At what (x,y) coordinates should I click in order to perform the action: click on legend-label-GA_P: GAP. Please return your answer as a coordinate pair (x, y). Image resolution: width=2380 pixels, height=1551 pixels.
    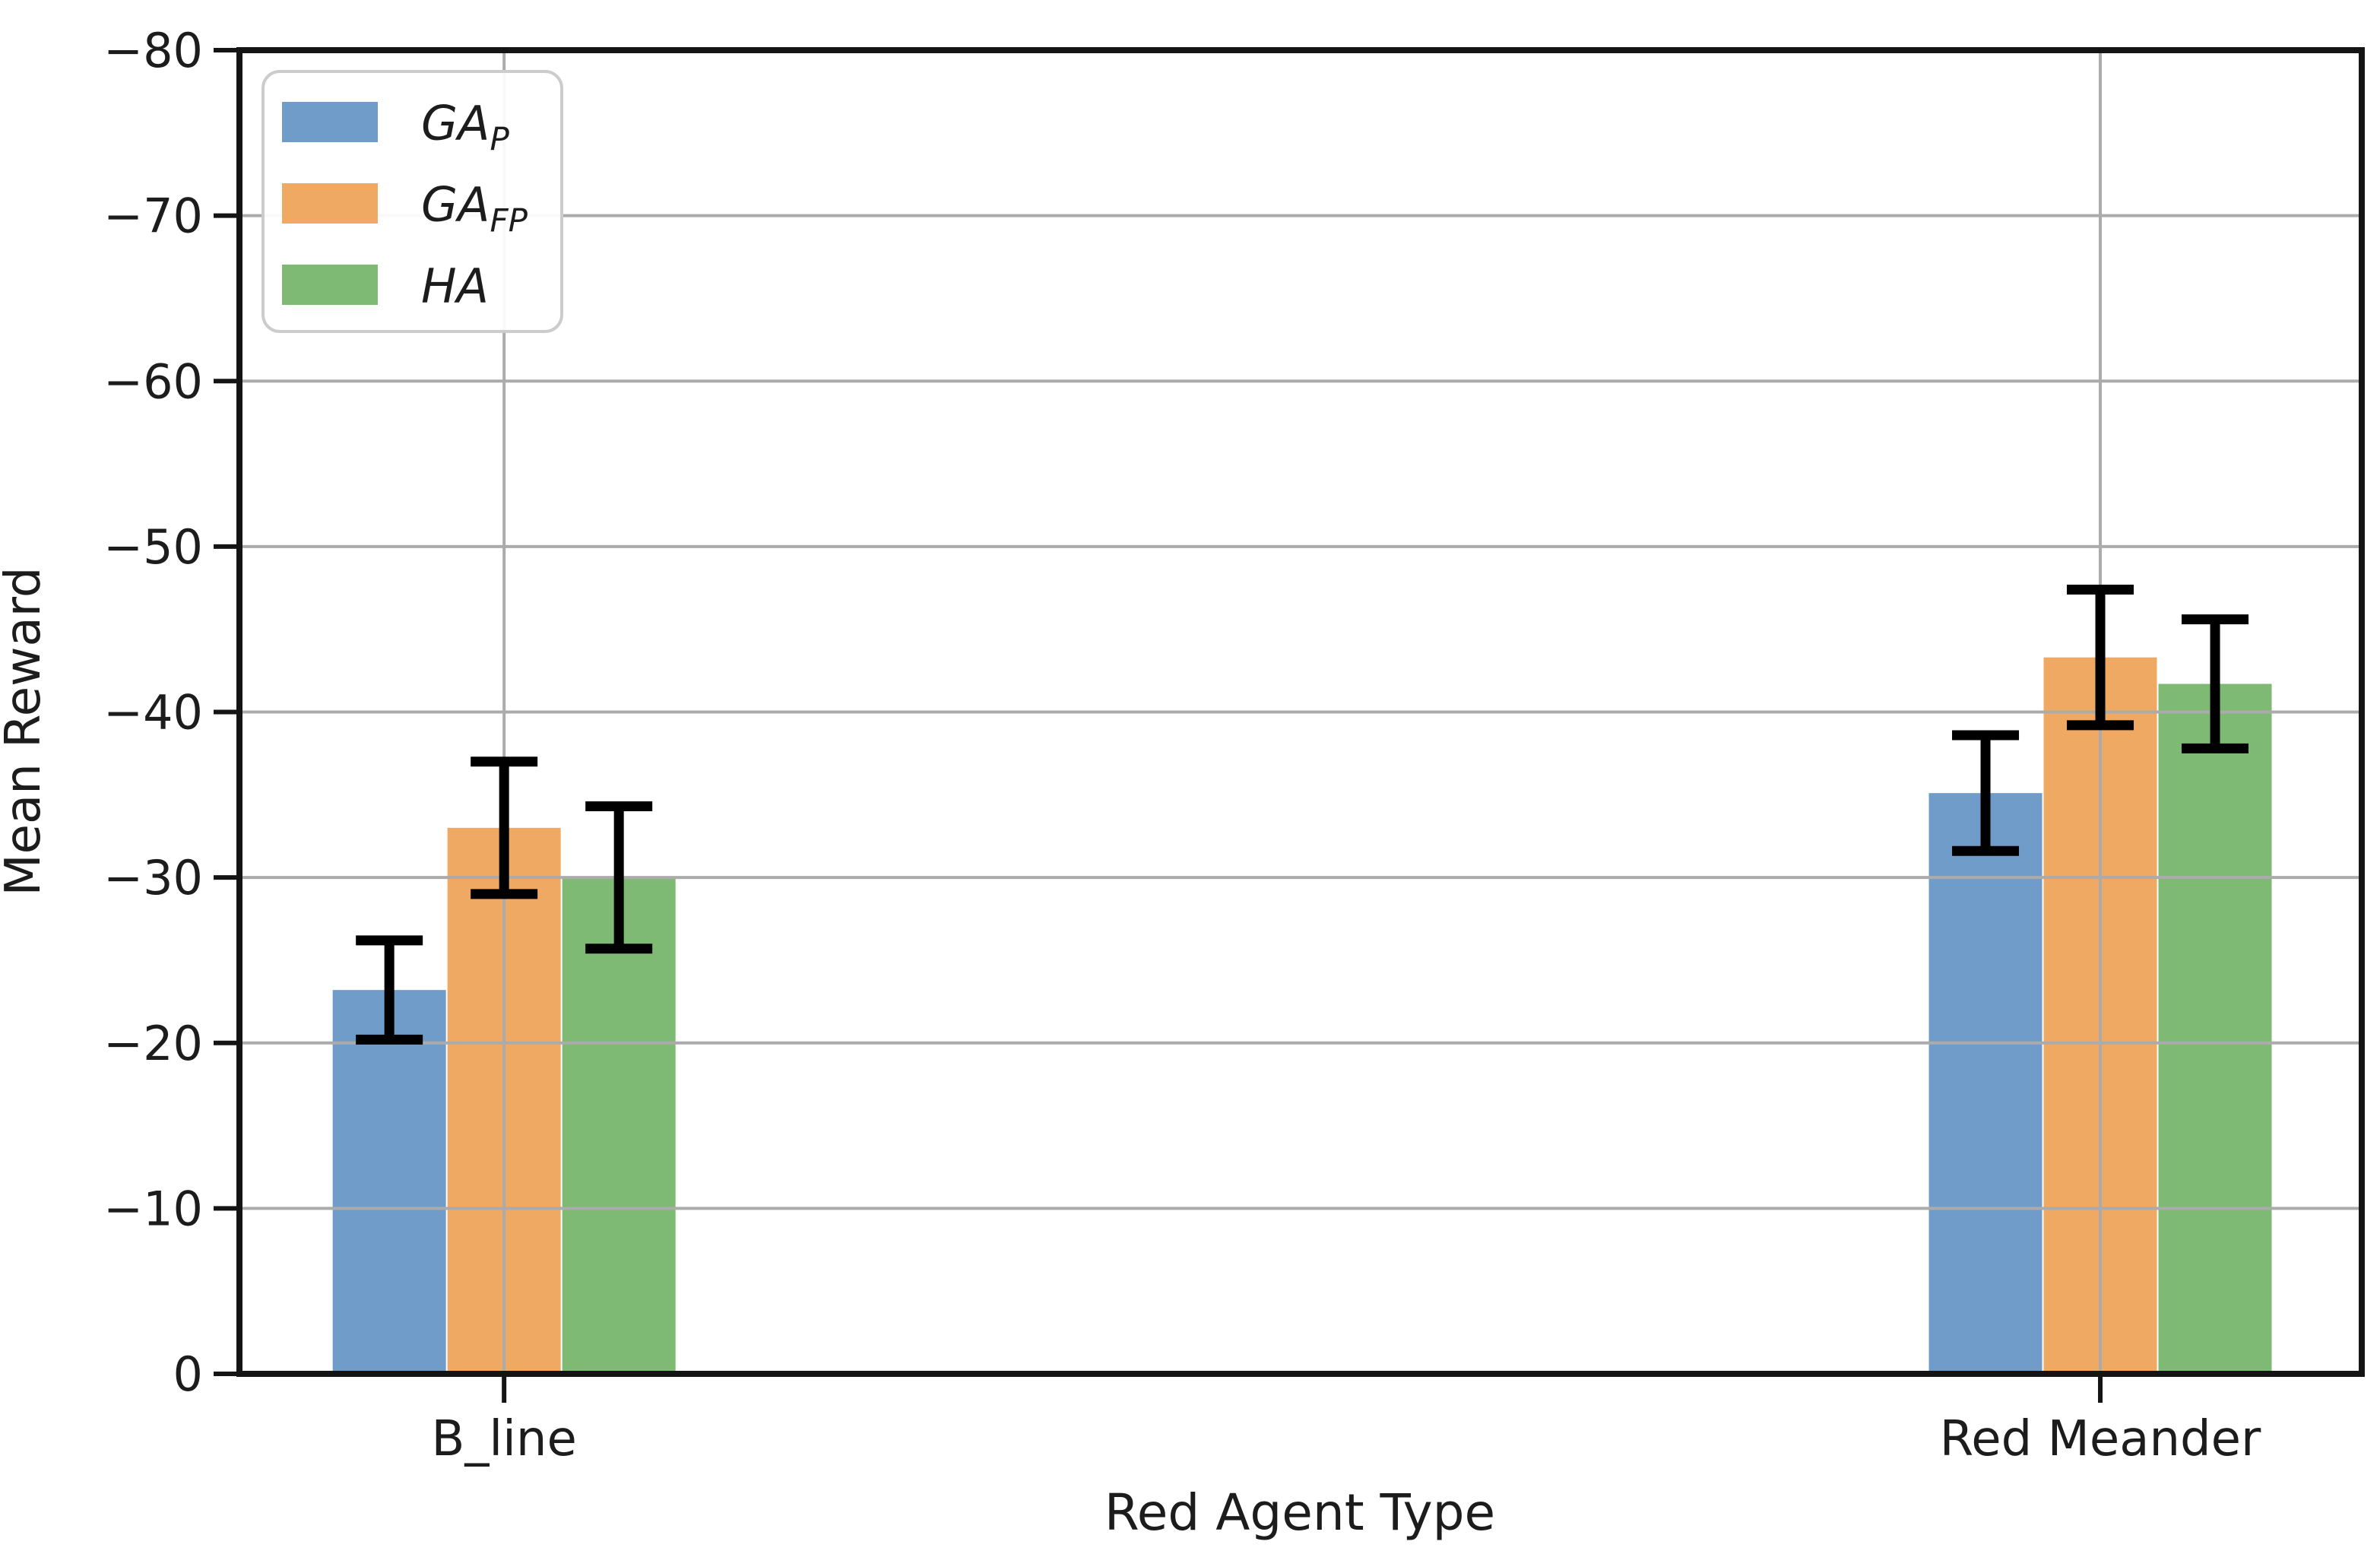
    Looking at the image, I should click on (465, 127).